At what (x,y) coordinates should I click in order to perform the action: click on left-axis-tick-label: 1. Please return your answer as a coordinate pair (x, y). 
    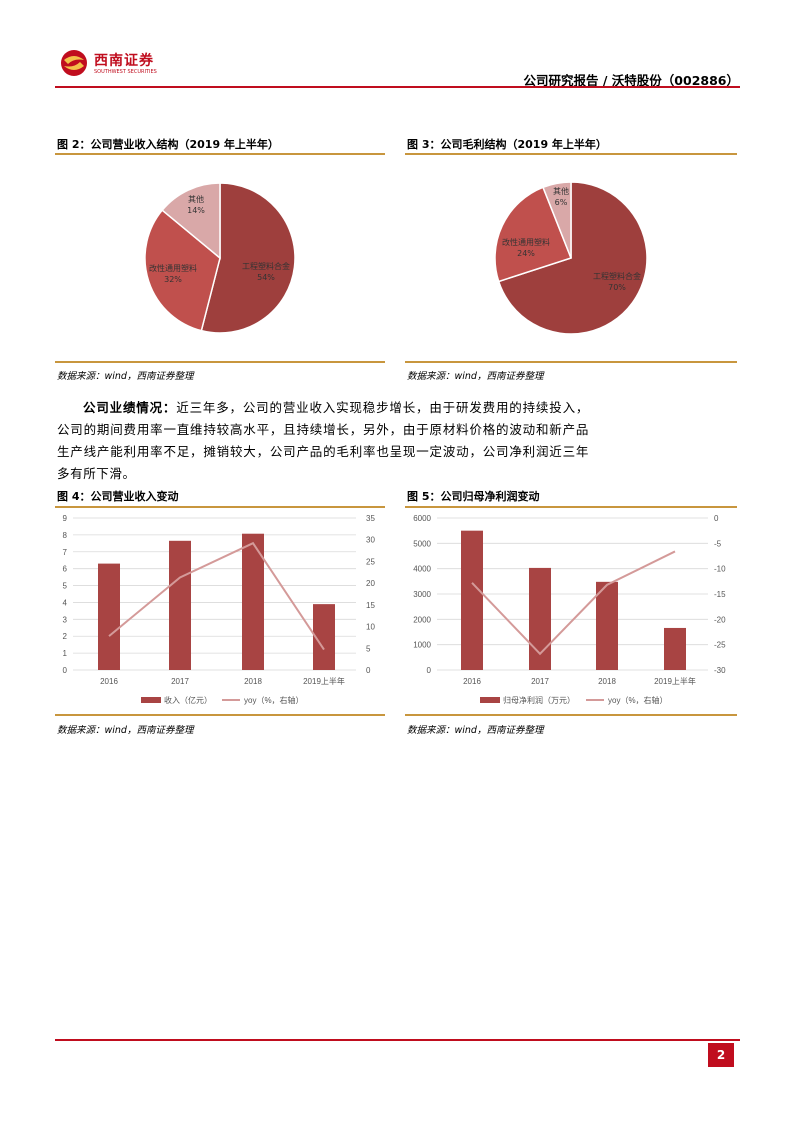
    Looking at the image, I should click on (65, 653).